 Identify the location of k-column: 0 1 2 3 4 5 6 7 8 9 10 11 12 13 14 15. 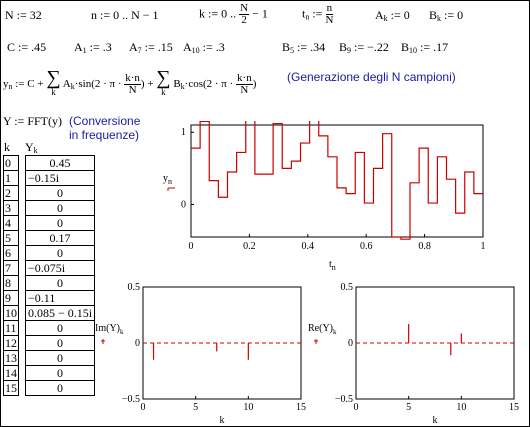
(11, 275).